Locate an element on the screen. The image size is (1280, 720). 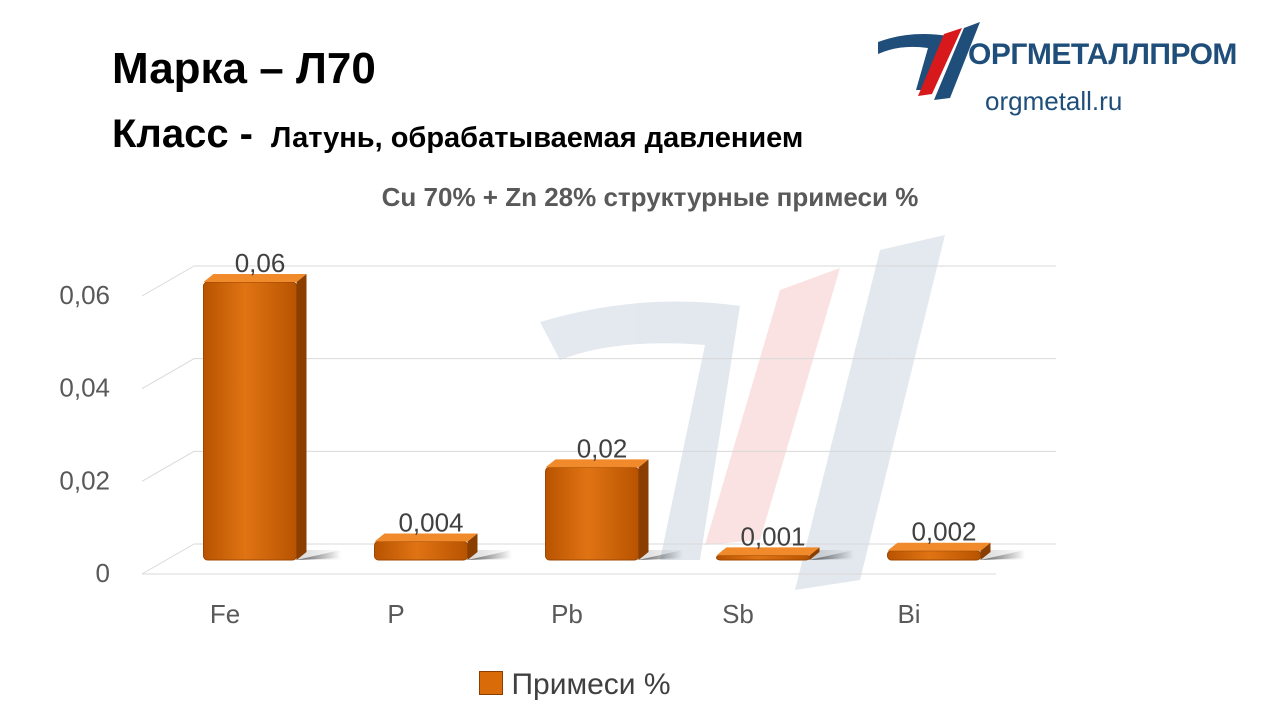
logo-text: ОРГМЕТАЛЛПРОМ is located at coordinates (1102, 54).